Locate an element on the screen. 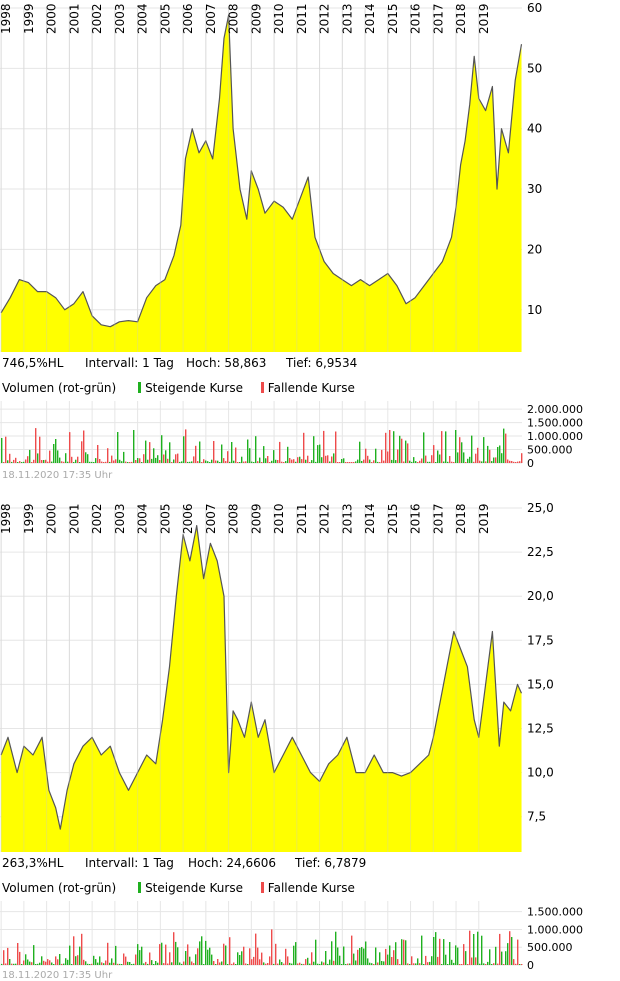 This screenshot has width=620, height=981. year-label: 2010 is located at coordinates (279, 518).